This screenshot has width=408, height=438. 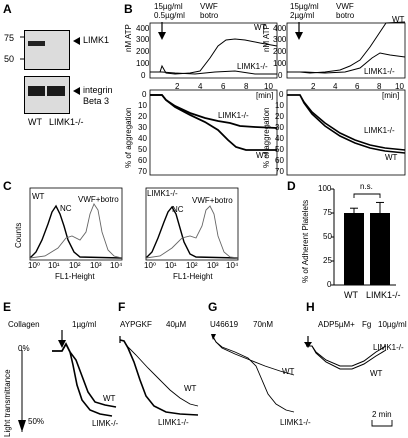 I want to click on g-trace-ko, so click(x=253, y=373).